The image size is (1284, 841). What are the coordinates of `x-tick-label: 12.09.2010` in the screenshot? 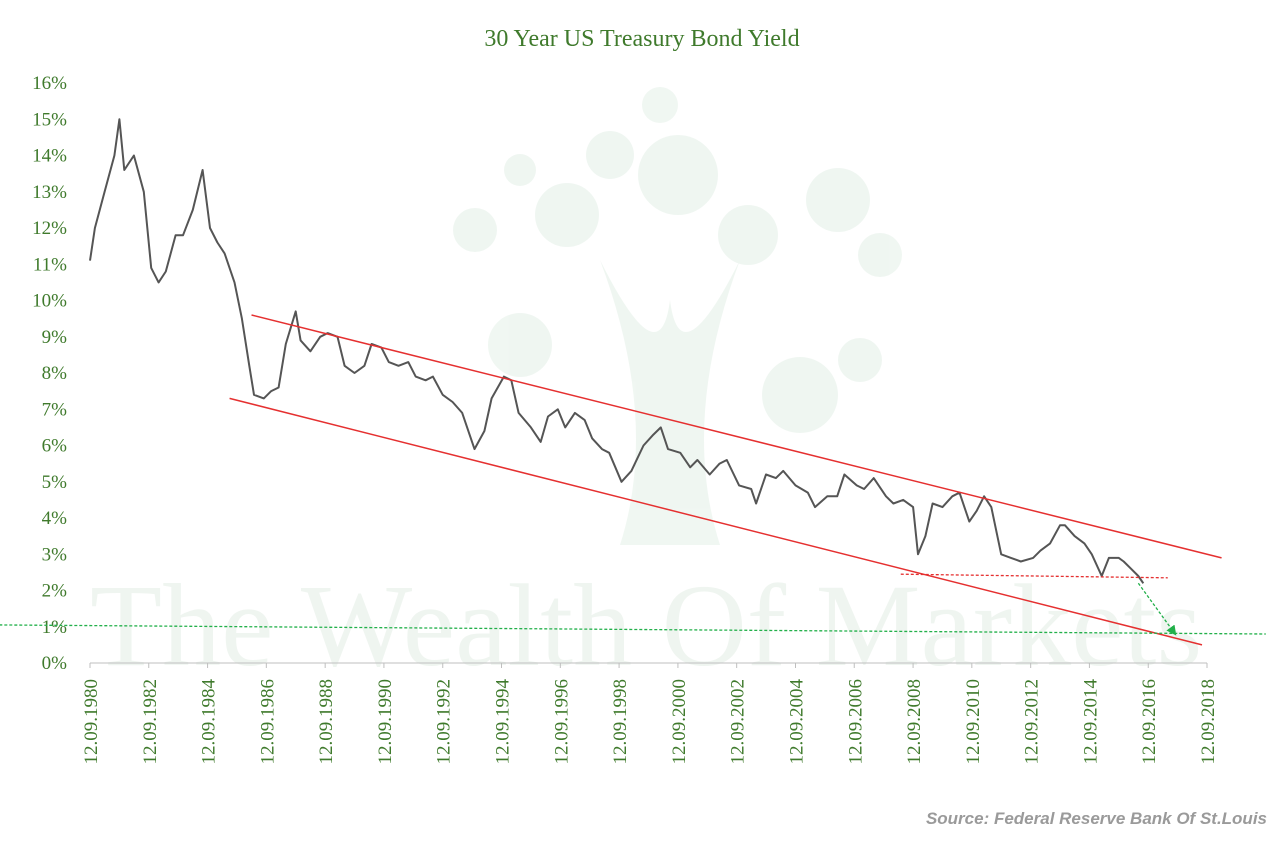 It's located at (973, 722).